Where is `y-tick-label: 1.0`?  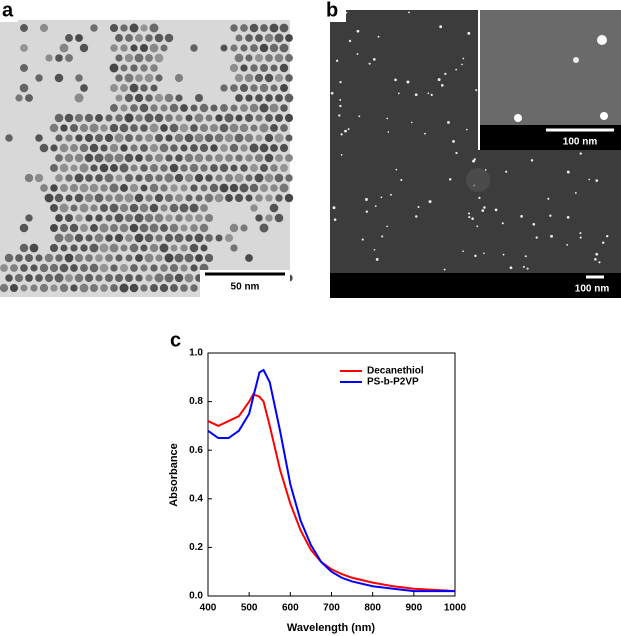 y-tick-label: 1.0 is located at coordinates (196, 353).